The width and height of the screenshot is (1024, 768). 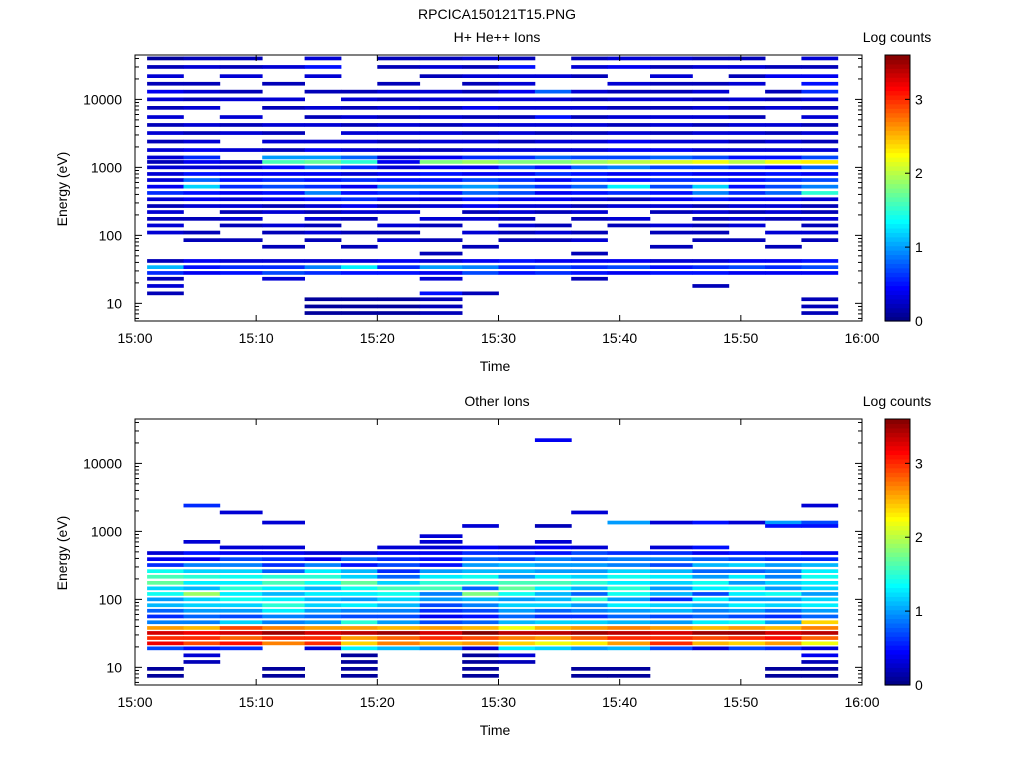 I want to click on x-tick-label: 15:50, so click(x=740, y=702).